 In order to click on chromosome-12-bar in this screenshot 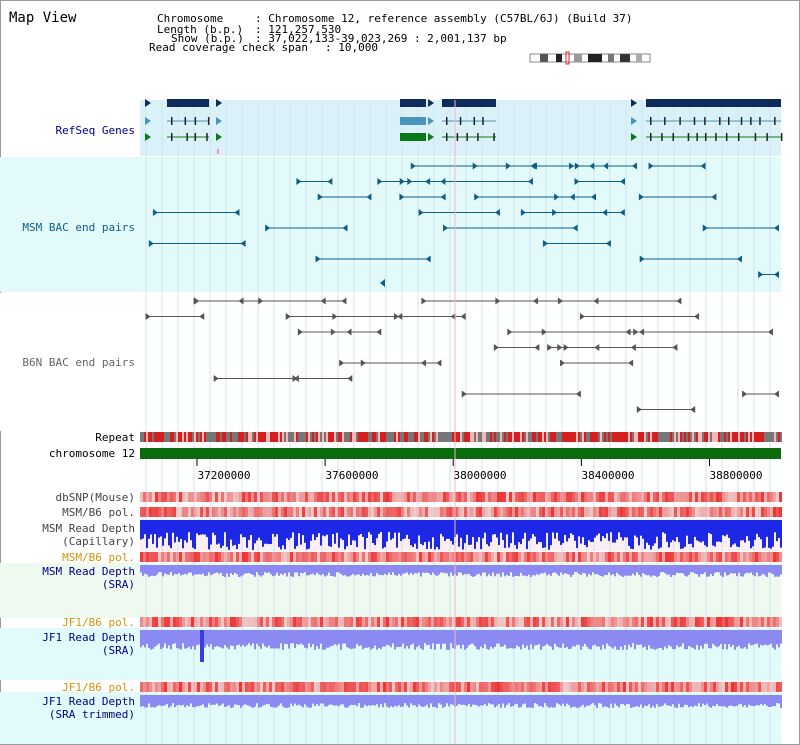, I will do `click(460, 453)`.